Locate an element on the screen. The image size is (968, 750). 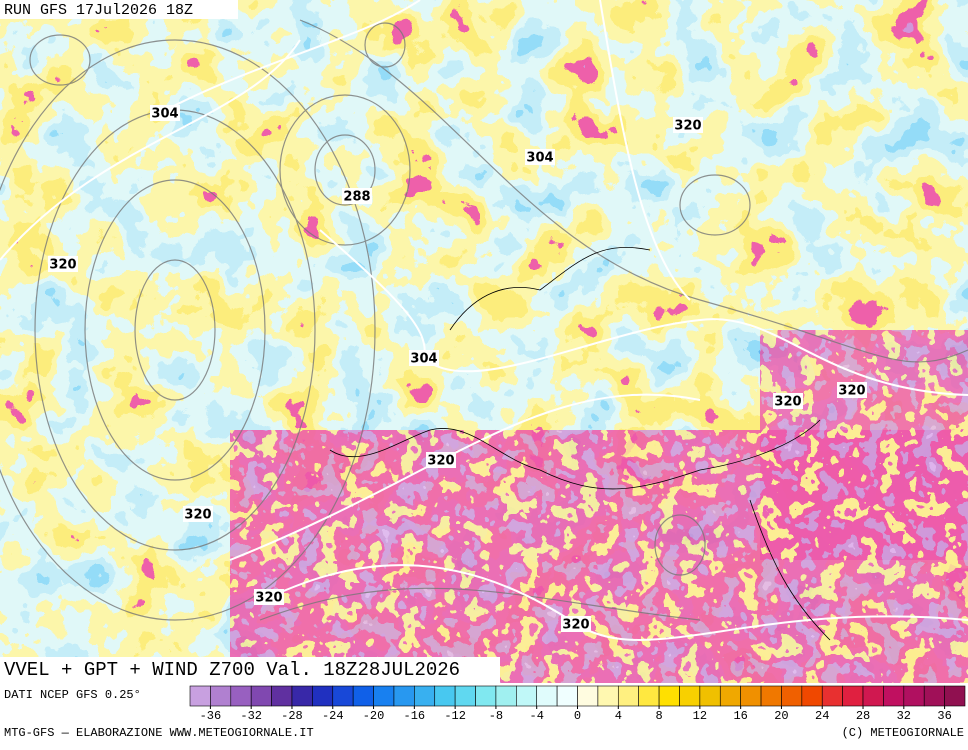
colorbar-tick-label: -36 is located at coordinates (211, 716).